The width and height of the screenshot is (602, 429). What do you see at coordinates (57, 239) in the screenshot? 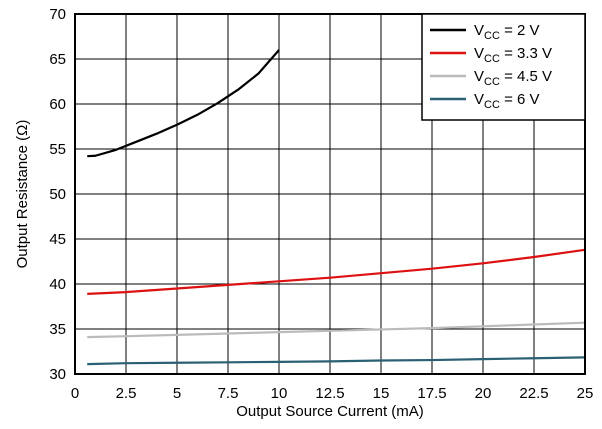
I see `y-tick-label: 45` at bounding box center [57, 239].